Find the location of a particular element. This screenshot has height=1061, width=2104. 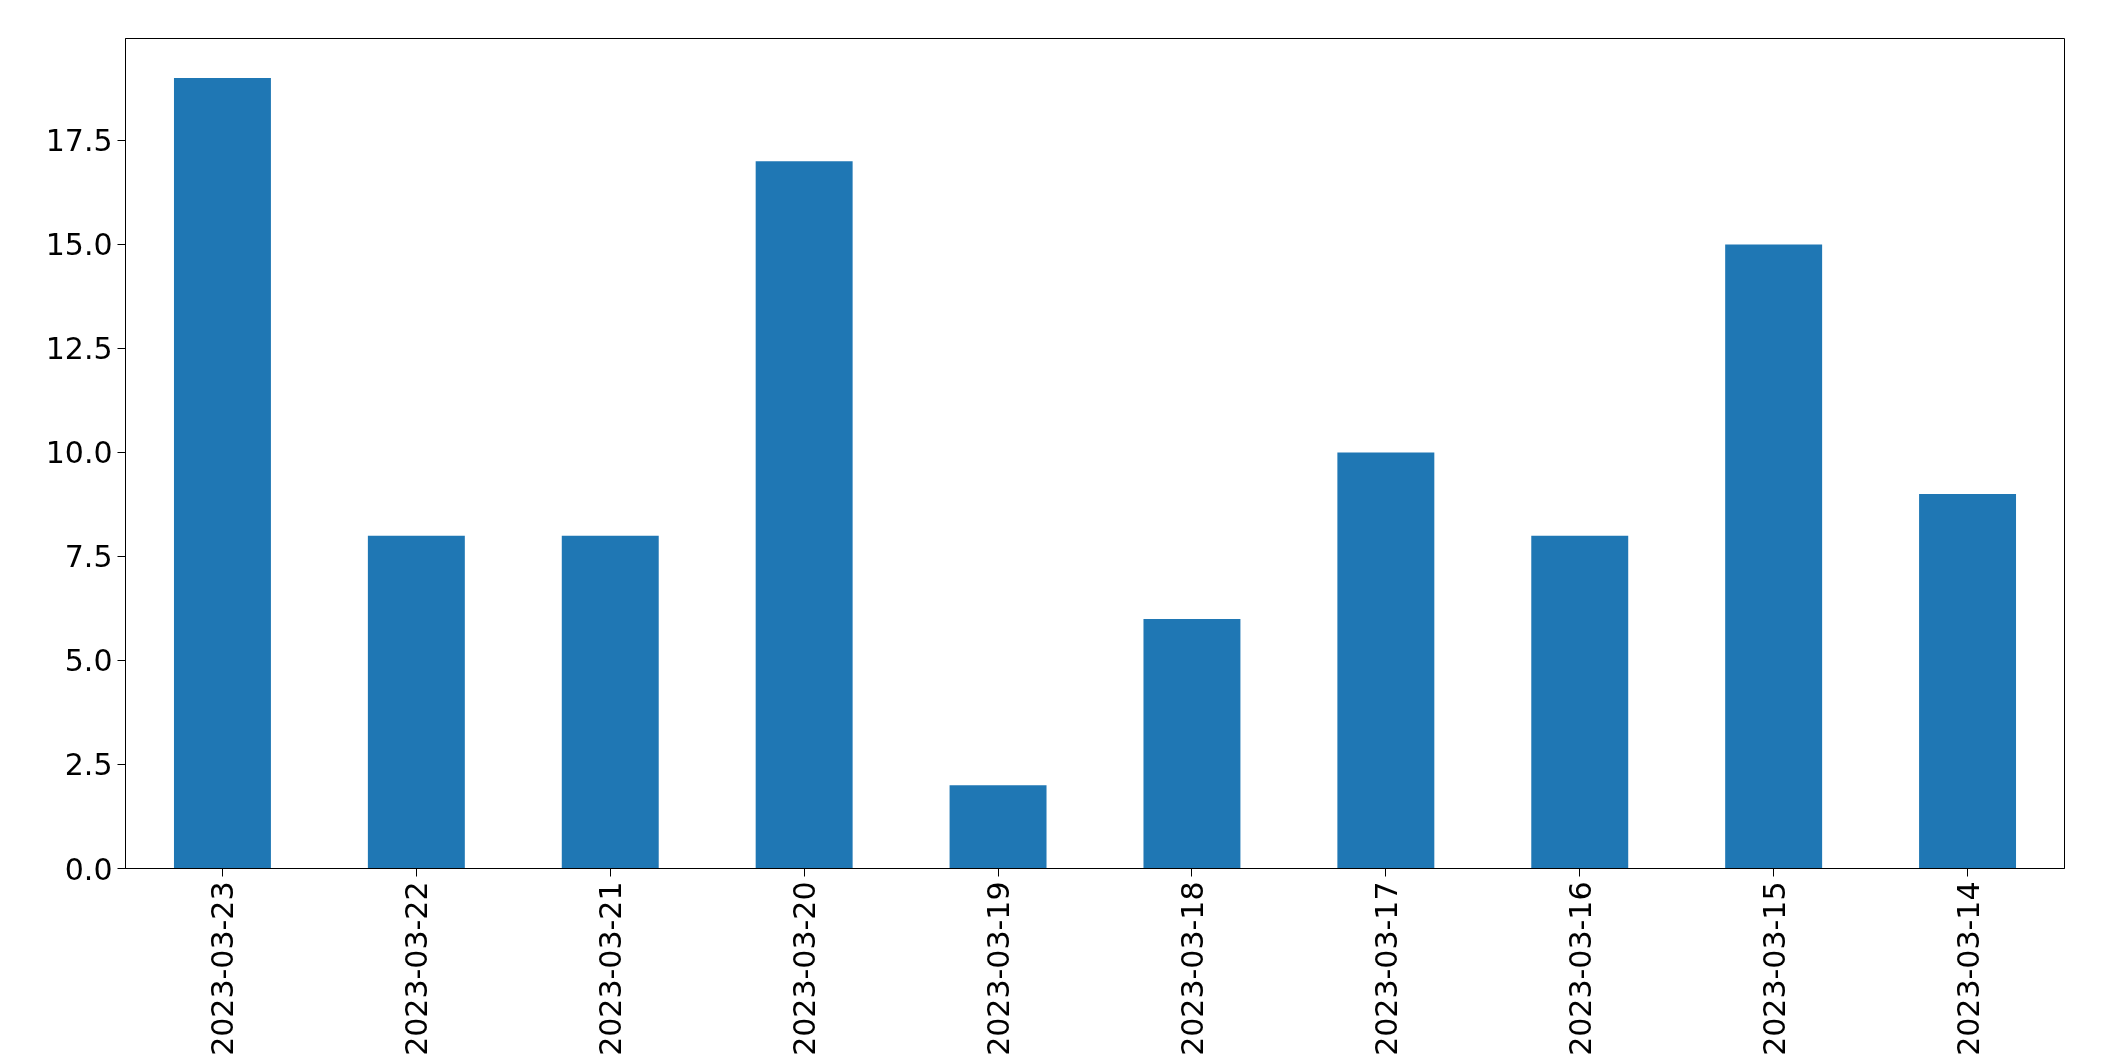

y-tick-label: 15.0 is located at coordinates (79, 245).